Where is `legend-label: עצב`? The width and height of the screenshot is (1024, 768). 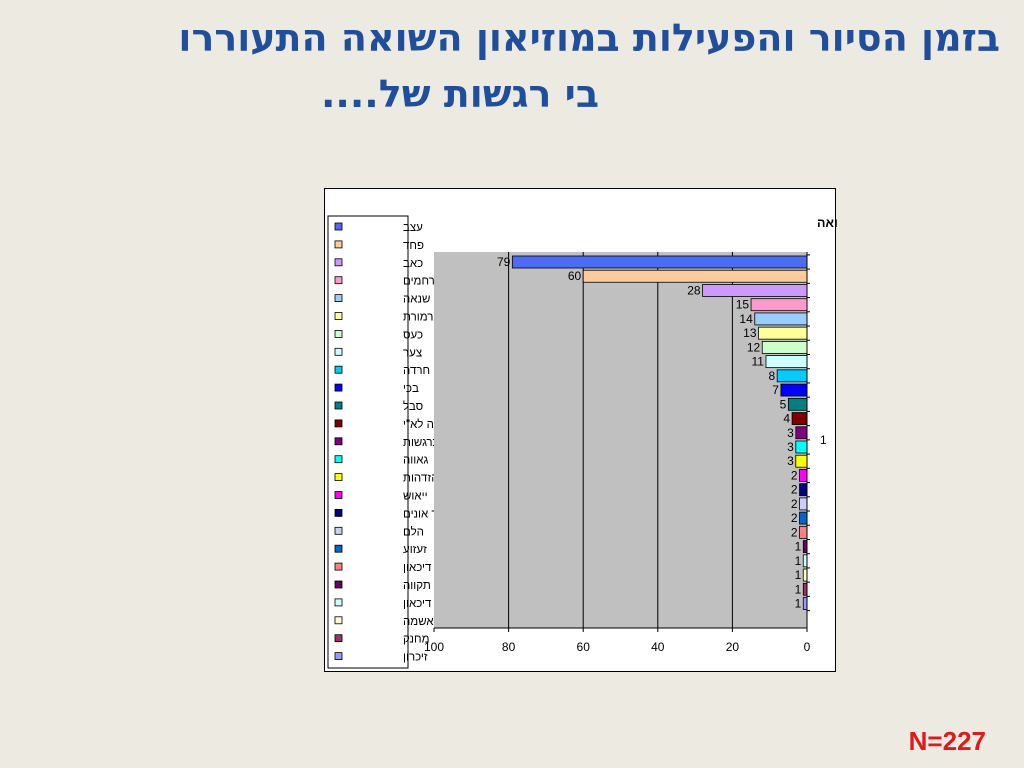
legend-label: עצב is located at coordinates (413, 228).